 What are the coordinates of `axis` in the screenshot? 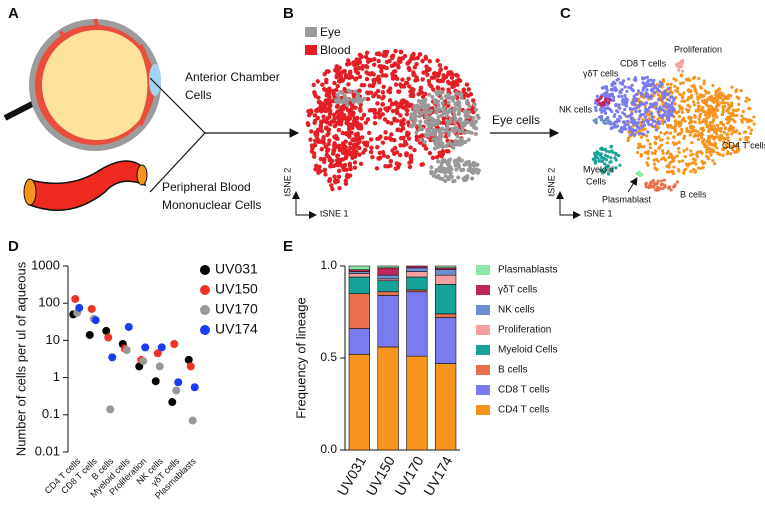 It's located at (306, 207).